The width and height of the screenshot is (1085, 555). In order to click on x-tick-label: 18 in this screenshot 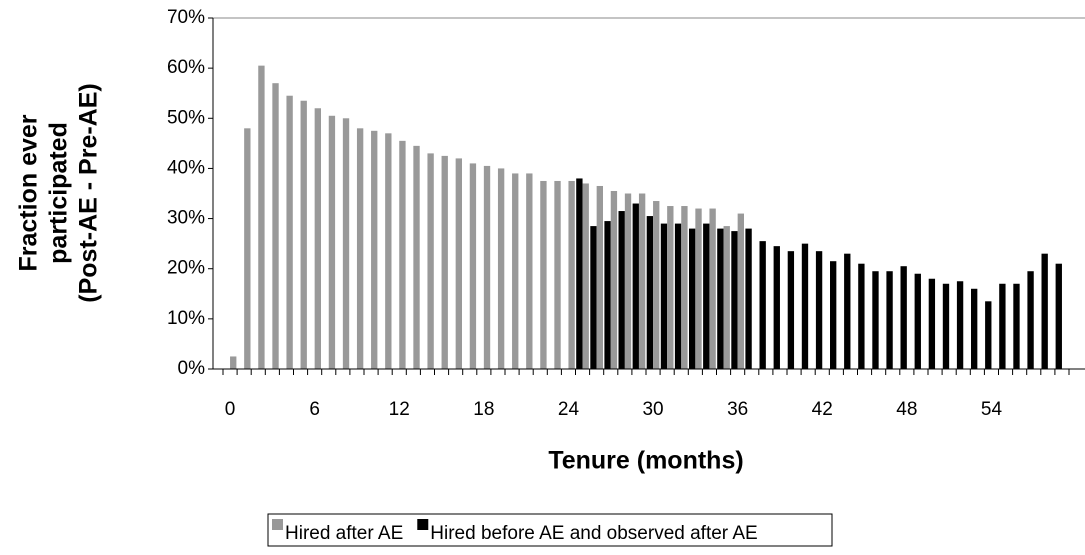, I will do `click(483, 409)`.